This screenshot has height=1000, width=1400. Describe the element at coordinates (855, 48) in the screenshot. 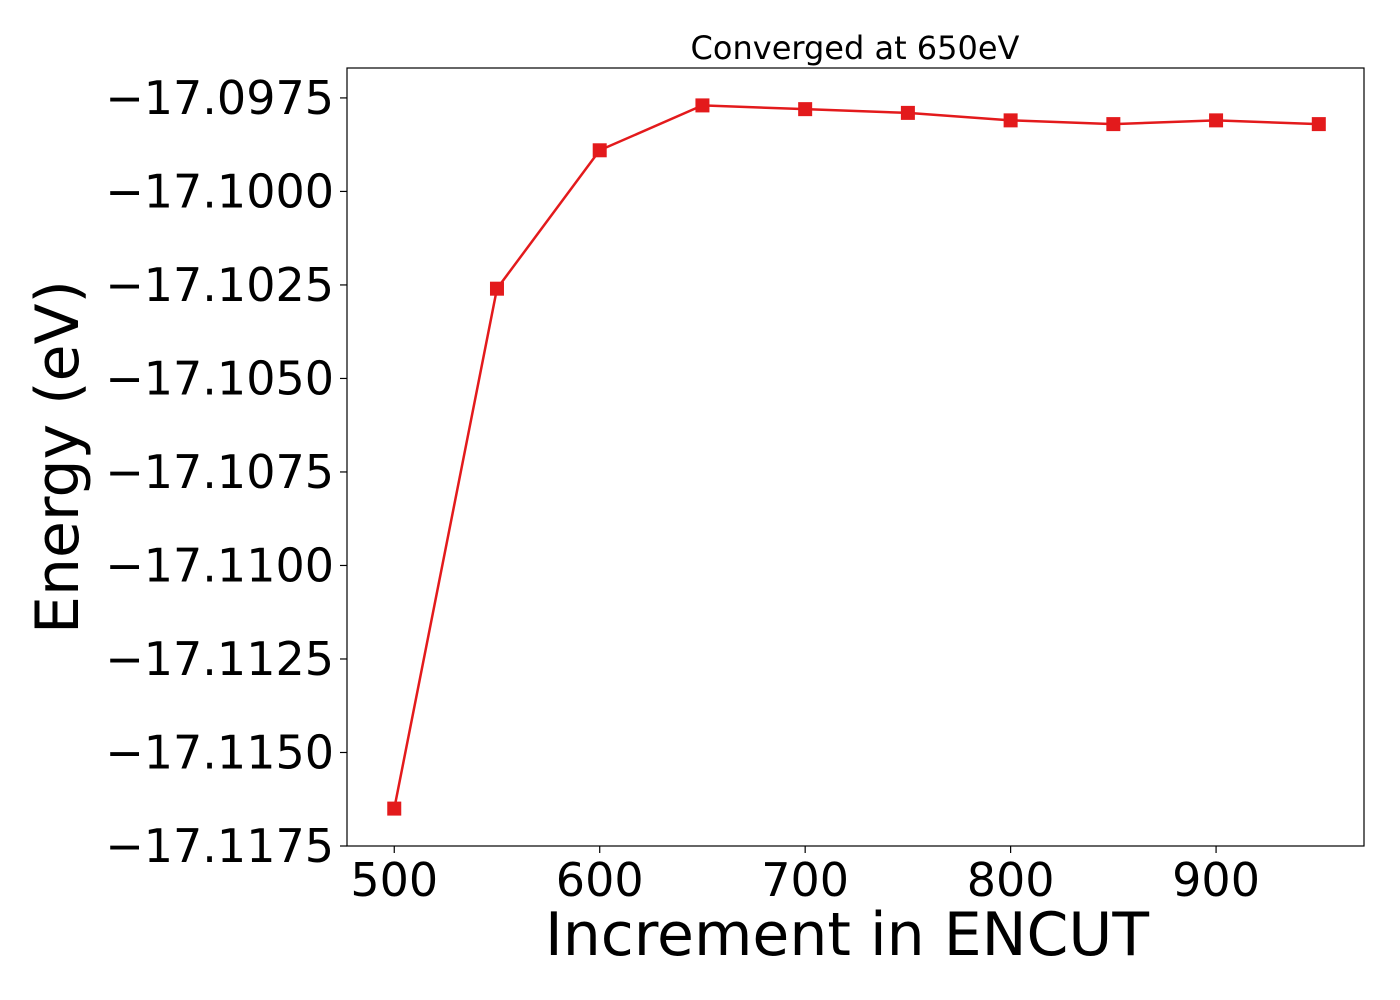

I see `chart-title: Converged at 650eV` at that location.